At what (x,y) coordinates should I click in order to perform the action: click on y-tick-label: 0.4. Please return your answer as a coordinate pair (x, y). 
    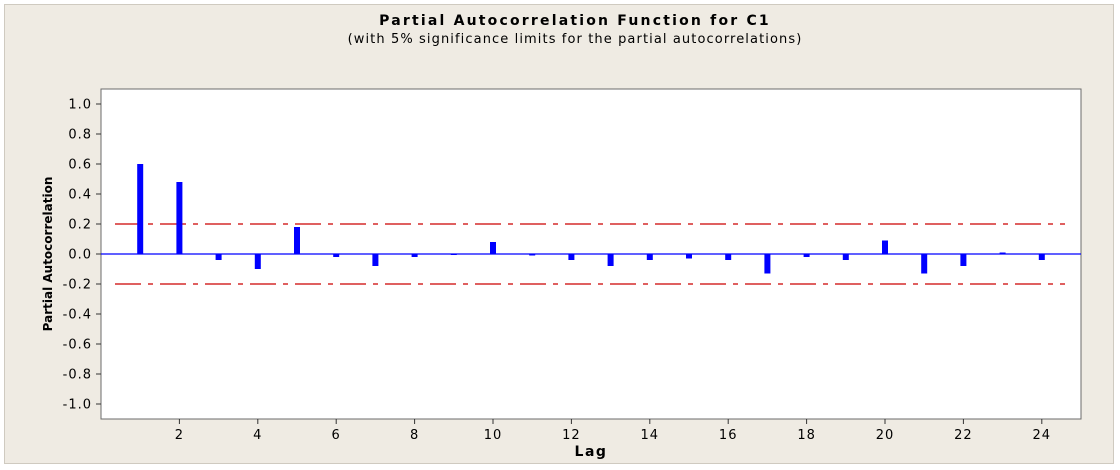
    Looking at the image, I should click on (80, 195).